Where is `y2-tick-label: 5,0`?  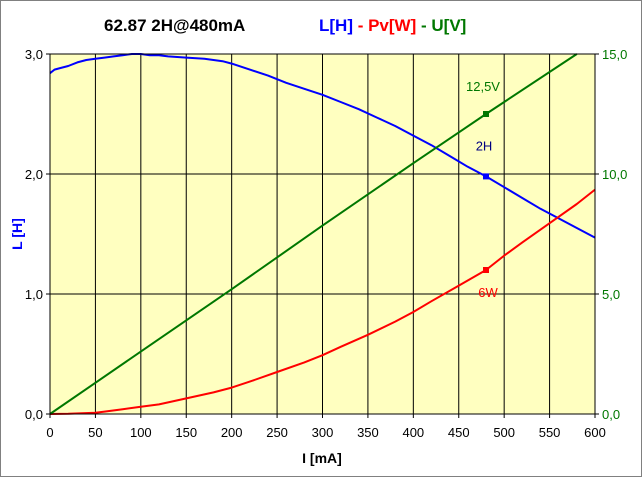 y2-tick-label: 5,0 is located at coordinates (611, 294).